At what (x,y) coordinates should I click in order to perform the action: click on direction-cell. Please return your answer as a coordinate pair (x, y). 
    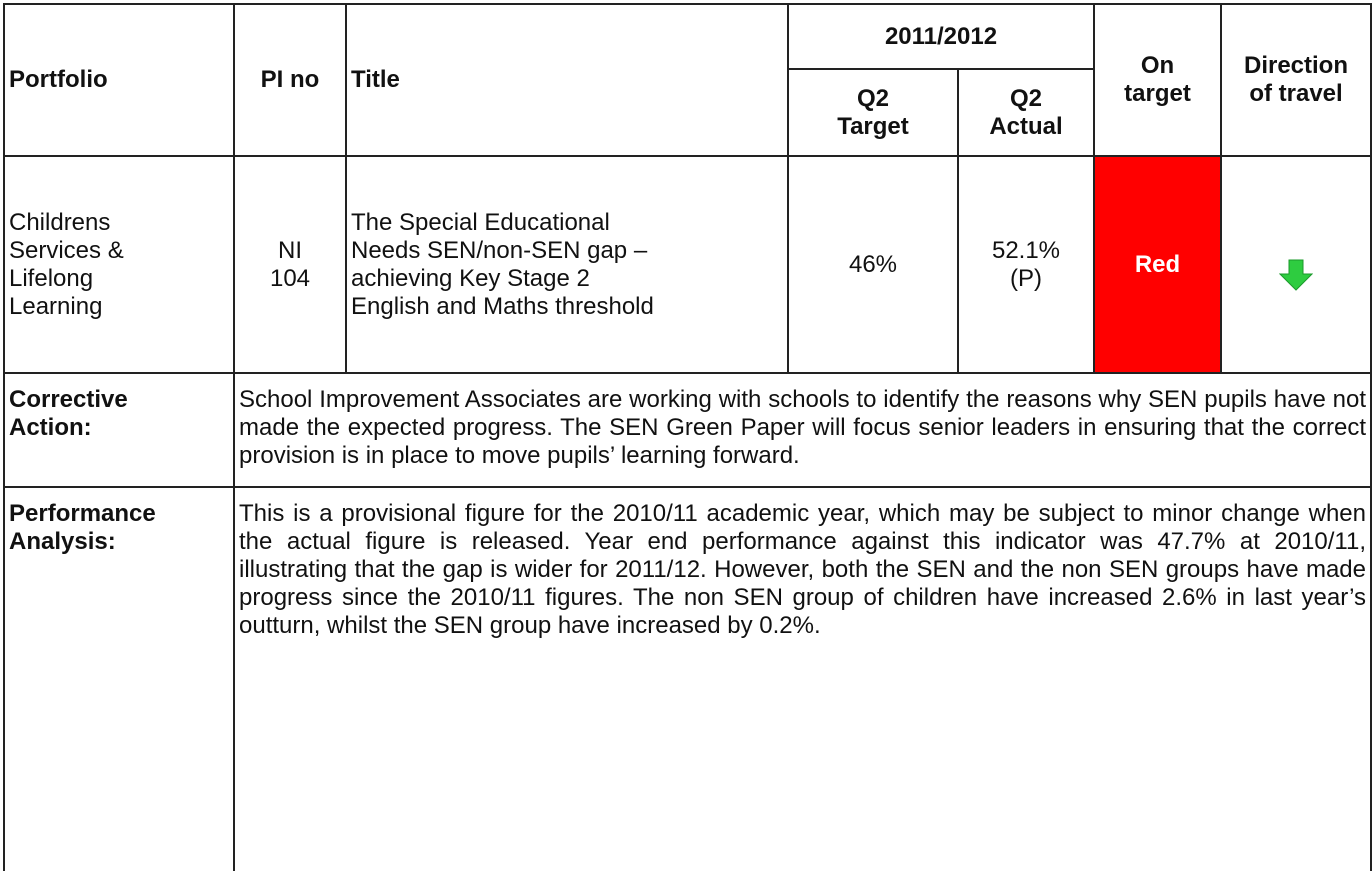
    Looking at the image, I should click on (1296, 264).